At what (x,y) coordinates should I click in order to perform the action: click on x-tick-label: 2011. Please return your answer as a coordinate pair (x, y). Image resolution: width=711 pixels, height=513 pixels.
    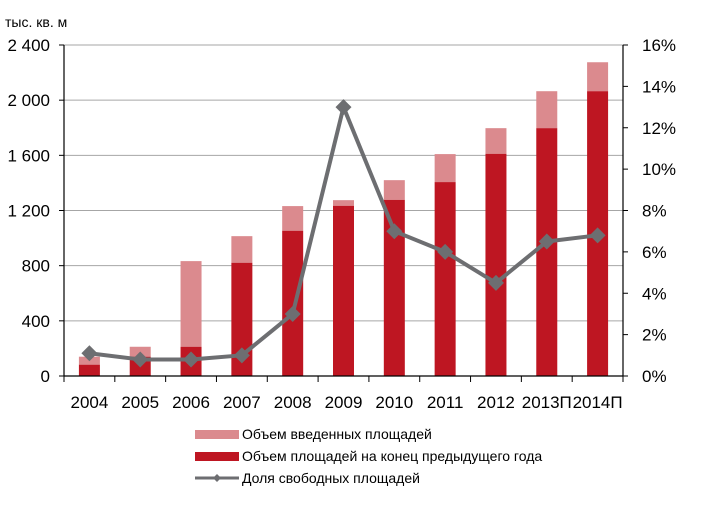
    Looking at the image, I should click on (445, 402).